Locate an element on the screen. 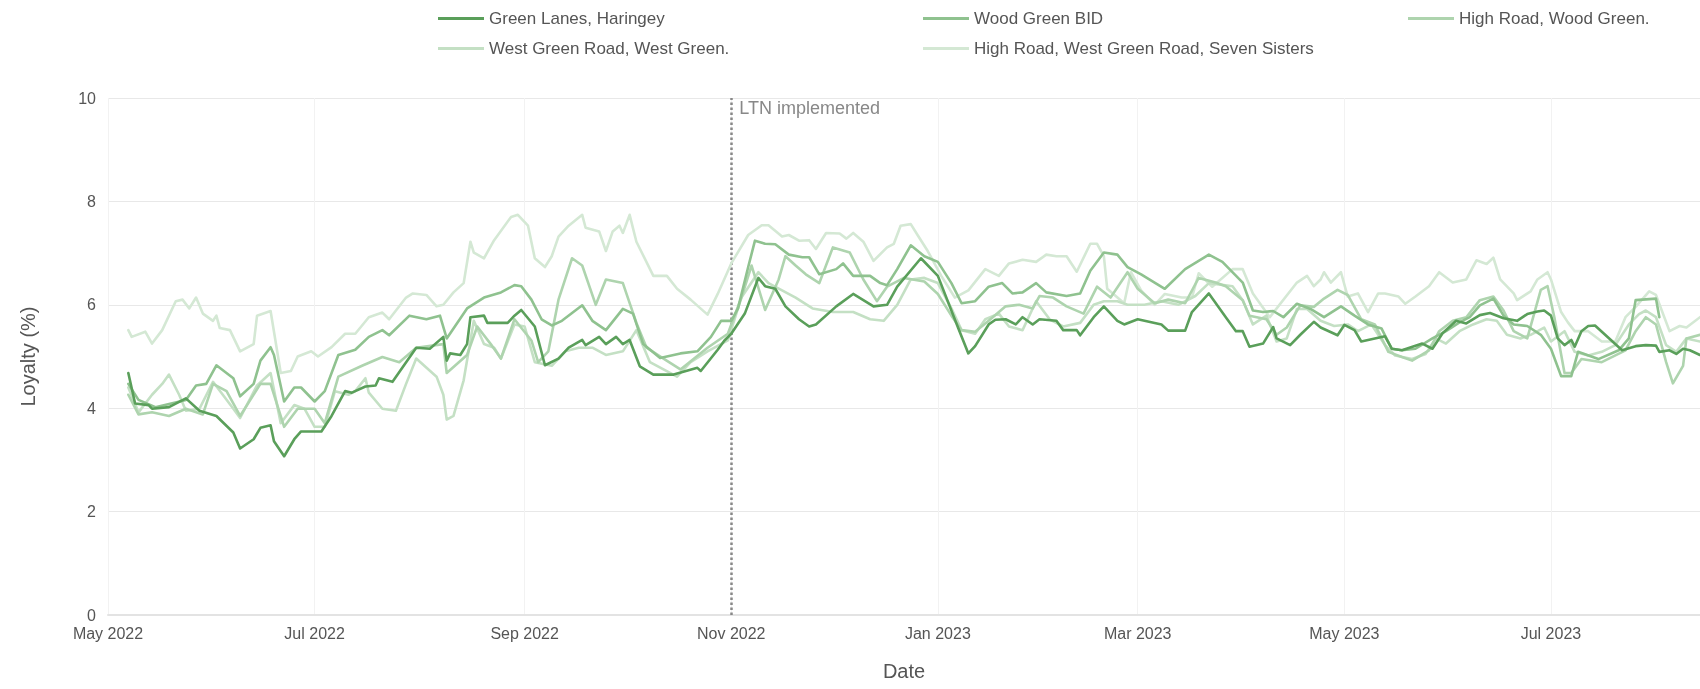 The image size is (1700, 689). x-tick-label: Sep 2022 is located at coordinates (524, 633).